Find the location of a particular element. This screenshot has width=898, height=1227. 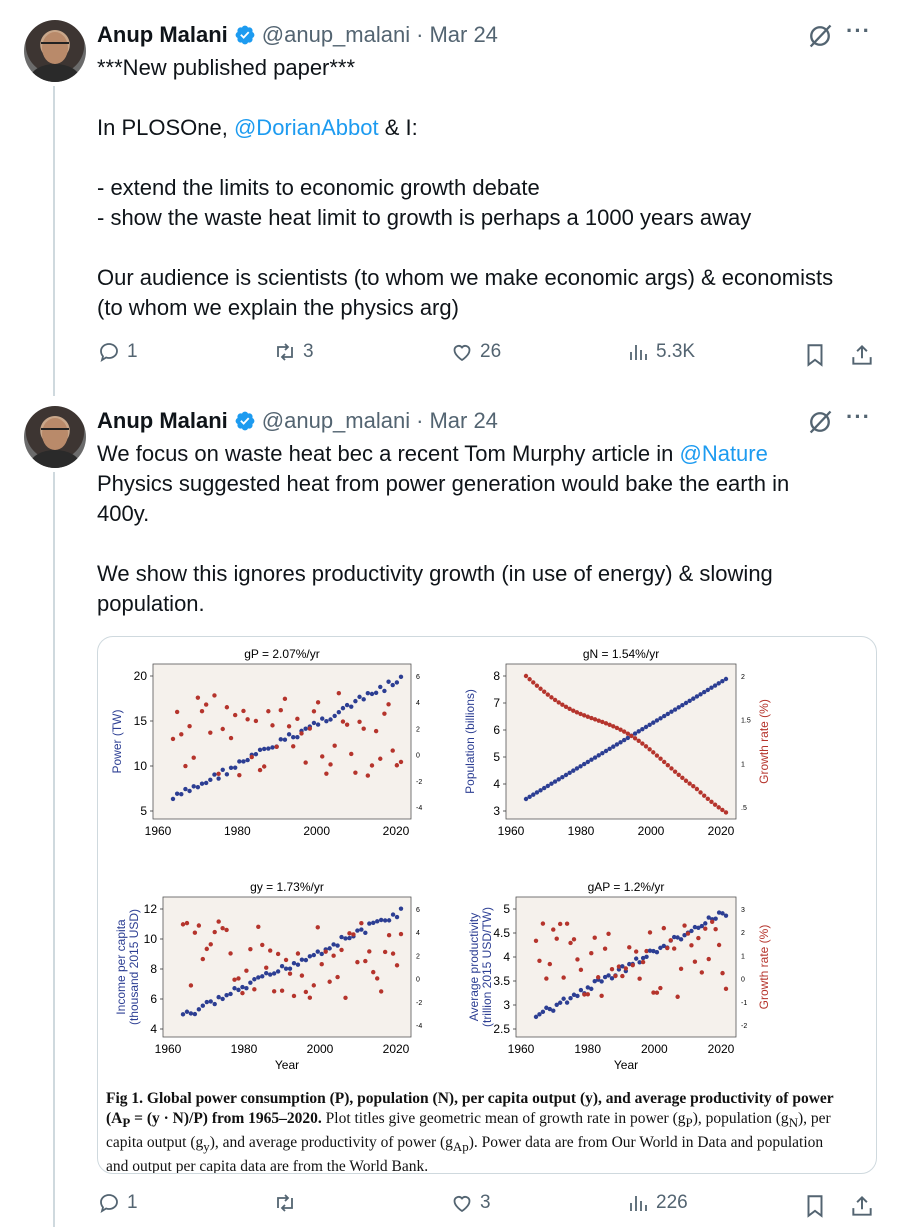

tick-label: 8 is located at coordinates (496, 676).